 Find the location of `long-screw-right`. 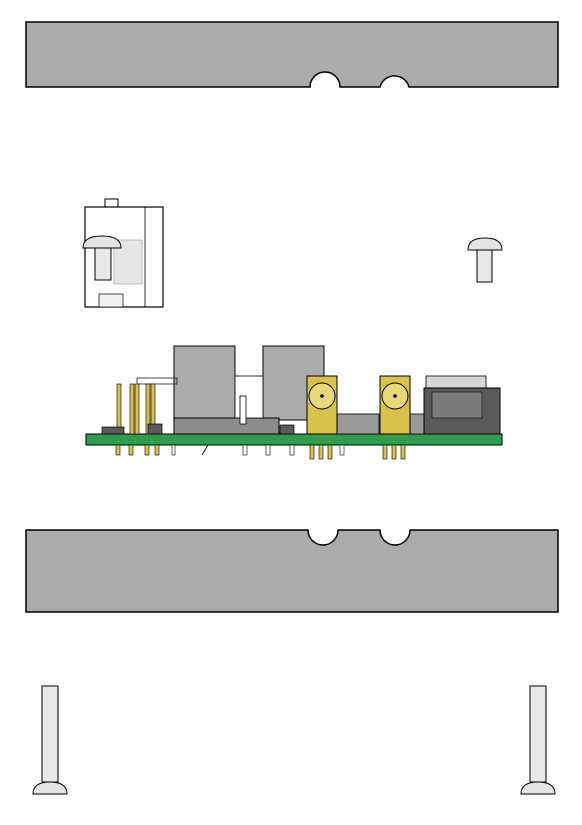

long-screw-right is located at coordinates (538, 740).